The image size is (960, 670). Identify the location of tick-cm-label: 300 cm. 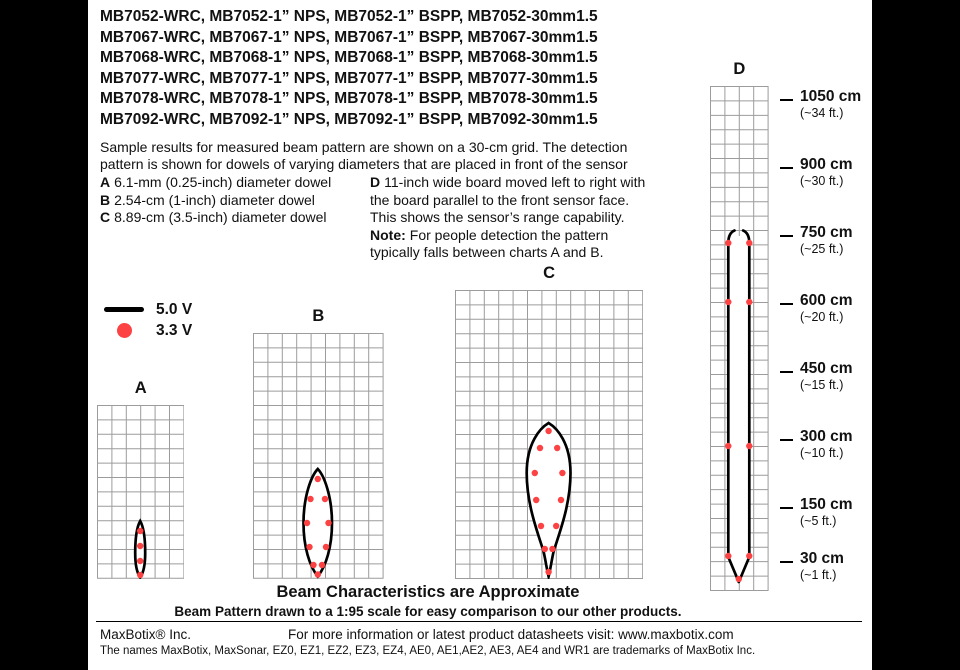
(826, 436).